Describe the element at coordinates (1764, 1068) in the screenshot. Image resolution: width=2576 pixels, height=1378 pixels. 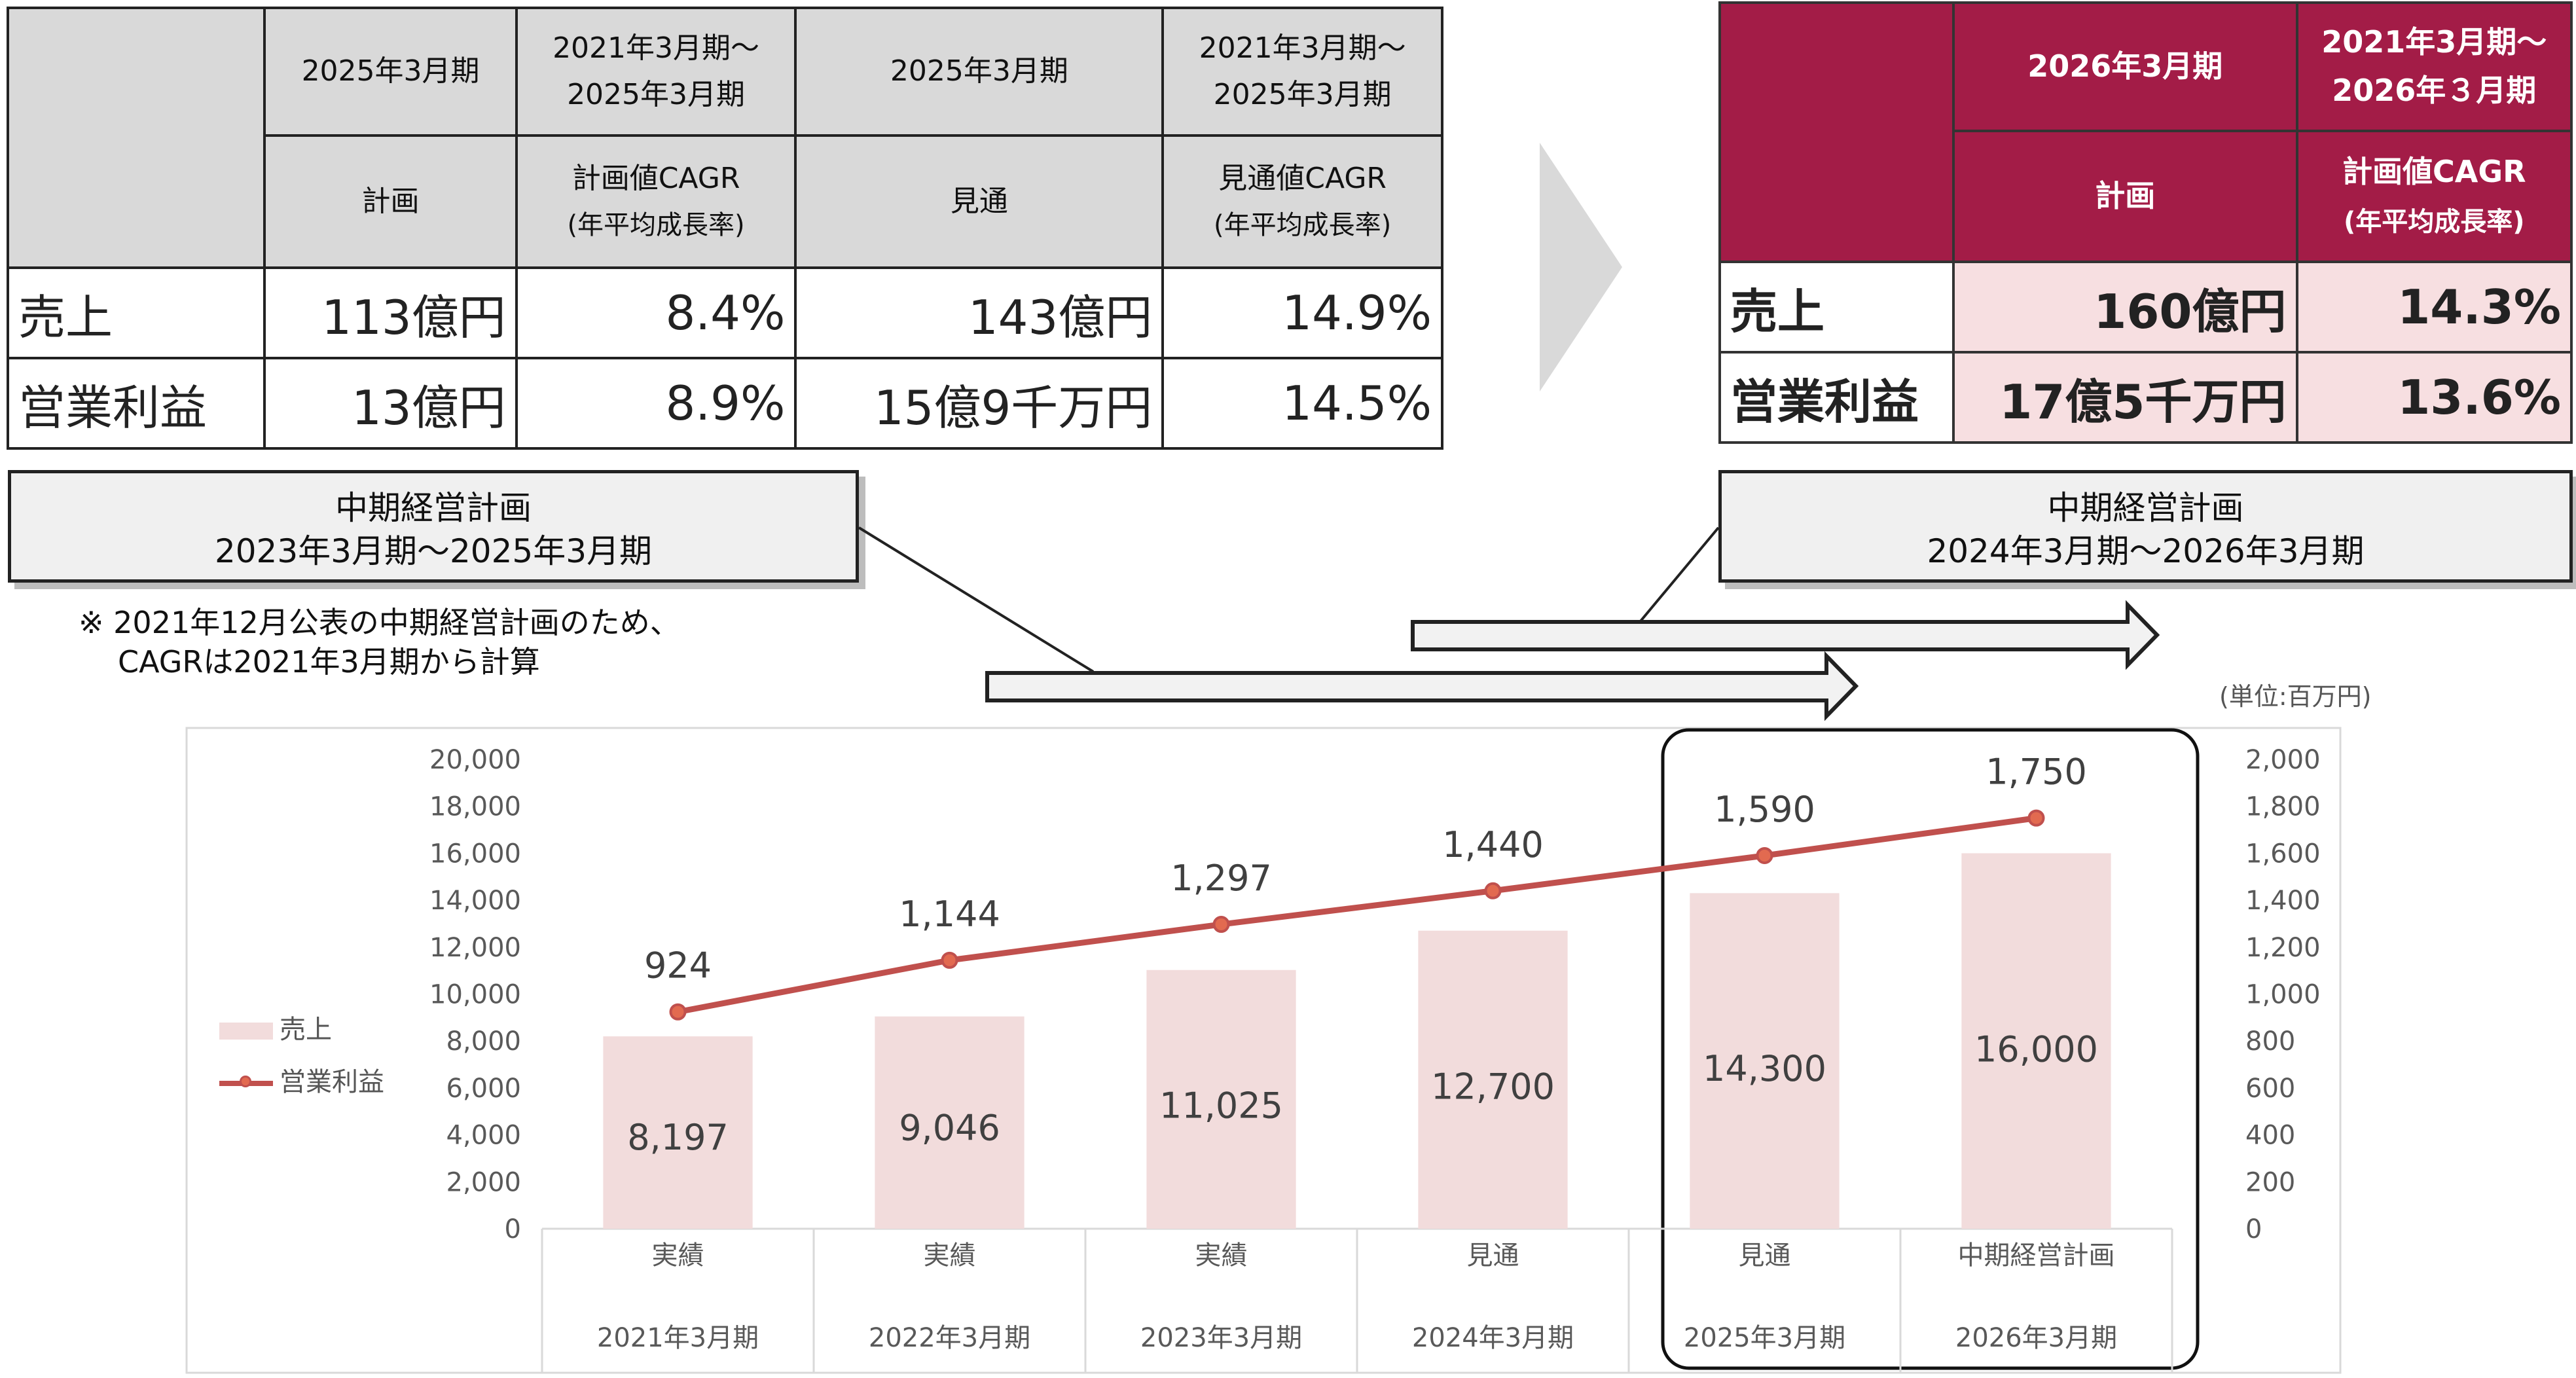
I see `sales-value-label: 14,300` at that location.